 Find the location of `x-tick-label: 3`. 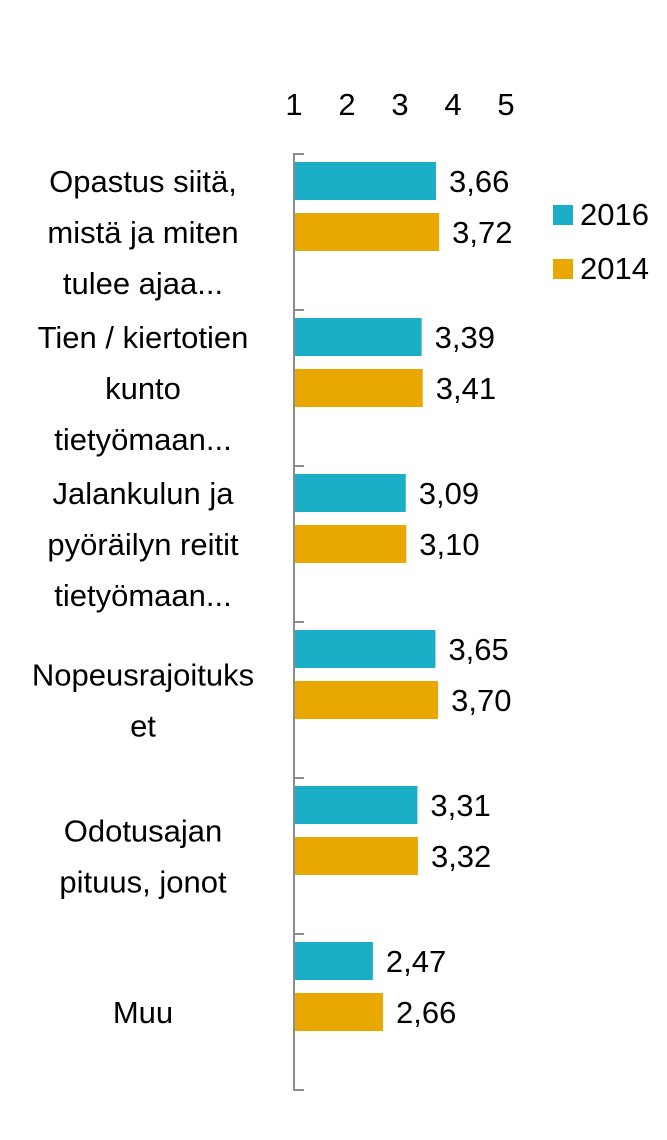

x-tick-label: 3 is located at coordinates (399, 104).